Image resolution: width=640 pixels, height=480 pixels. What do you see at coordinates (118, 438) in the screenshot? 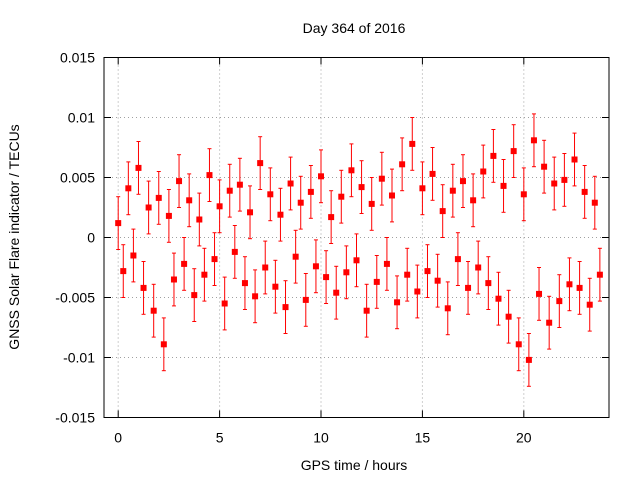
I see `x-tick-label: 0` at bounding box center [118, 438].